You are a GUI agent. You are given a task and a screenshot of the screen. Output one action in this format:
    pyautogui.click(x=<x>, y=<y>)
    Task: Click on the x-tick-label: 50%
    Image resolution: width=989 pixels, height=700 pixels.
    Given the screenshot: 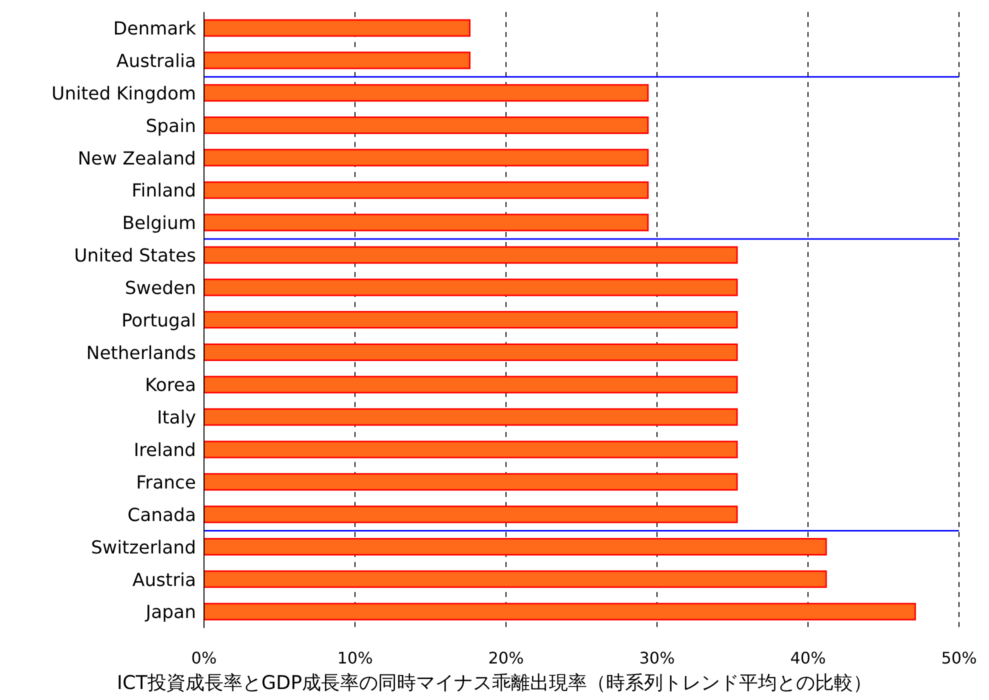 What is the action you would take?
    pyautogui.click(x=959, y=658)
    